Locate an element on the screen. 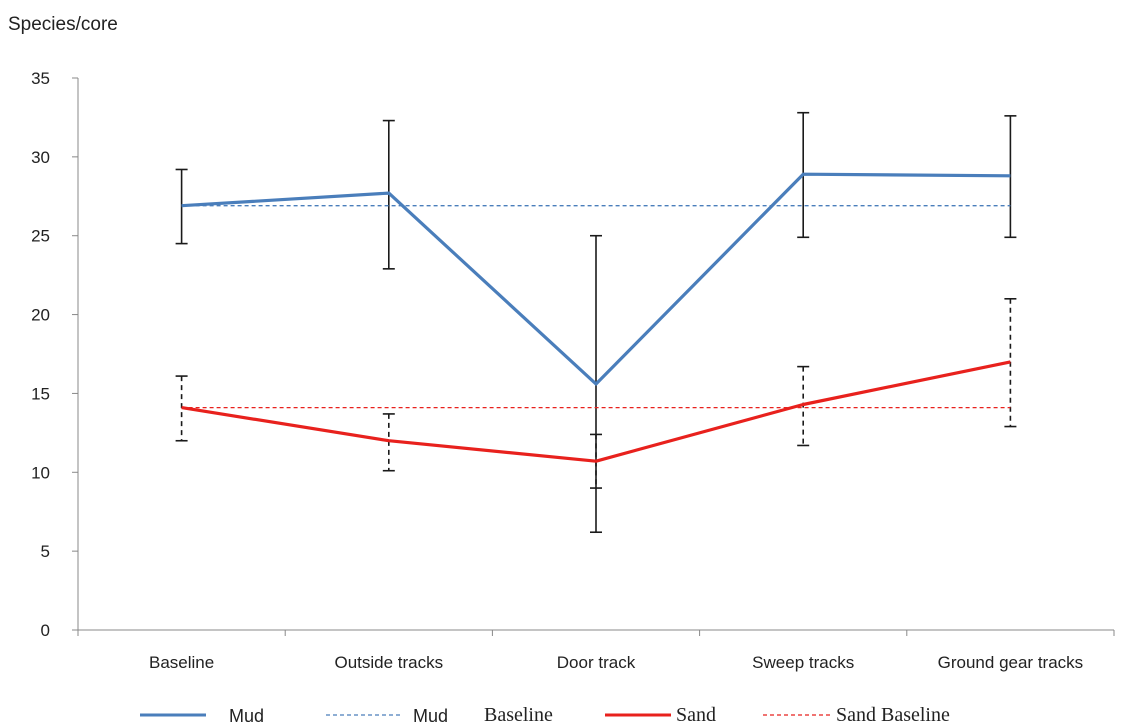 Image resolution: width=1124 pixels, height=728 pixels. y-tick-label: 10 is located at coordinates (40, 472).